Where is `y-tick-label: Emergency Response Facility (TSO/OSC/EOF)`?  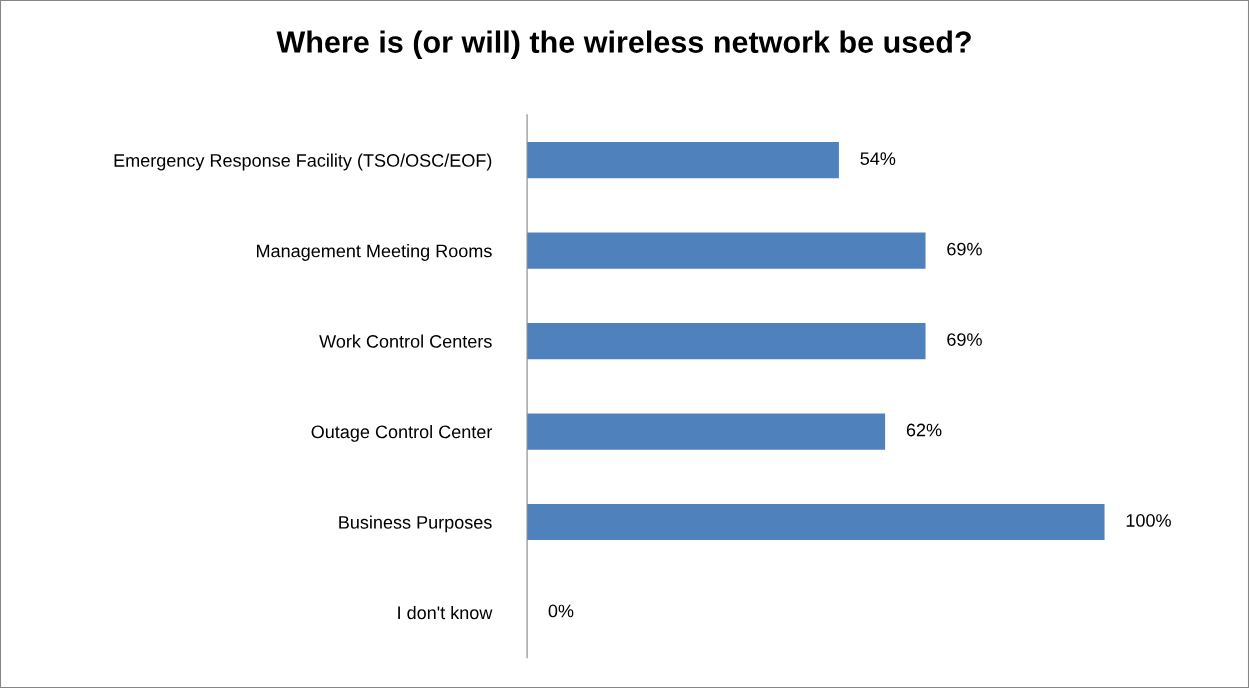 y-tick-label: Emergency Response Facility (TSO/OSC/EOF) is located at coordinates (303, 162).